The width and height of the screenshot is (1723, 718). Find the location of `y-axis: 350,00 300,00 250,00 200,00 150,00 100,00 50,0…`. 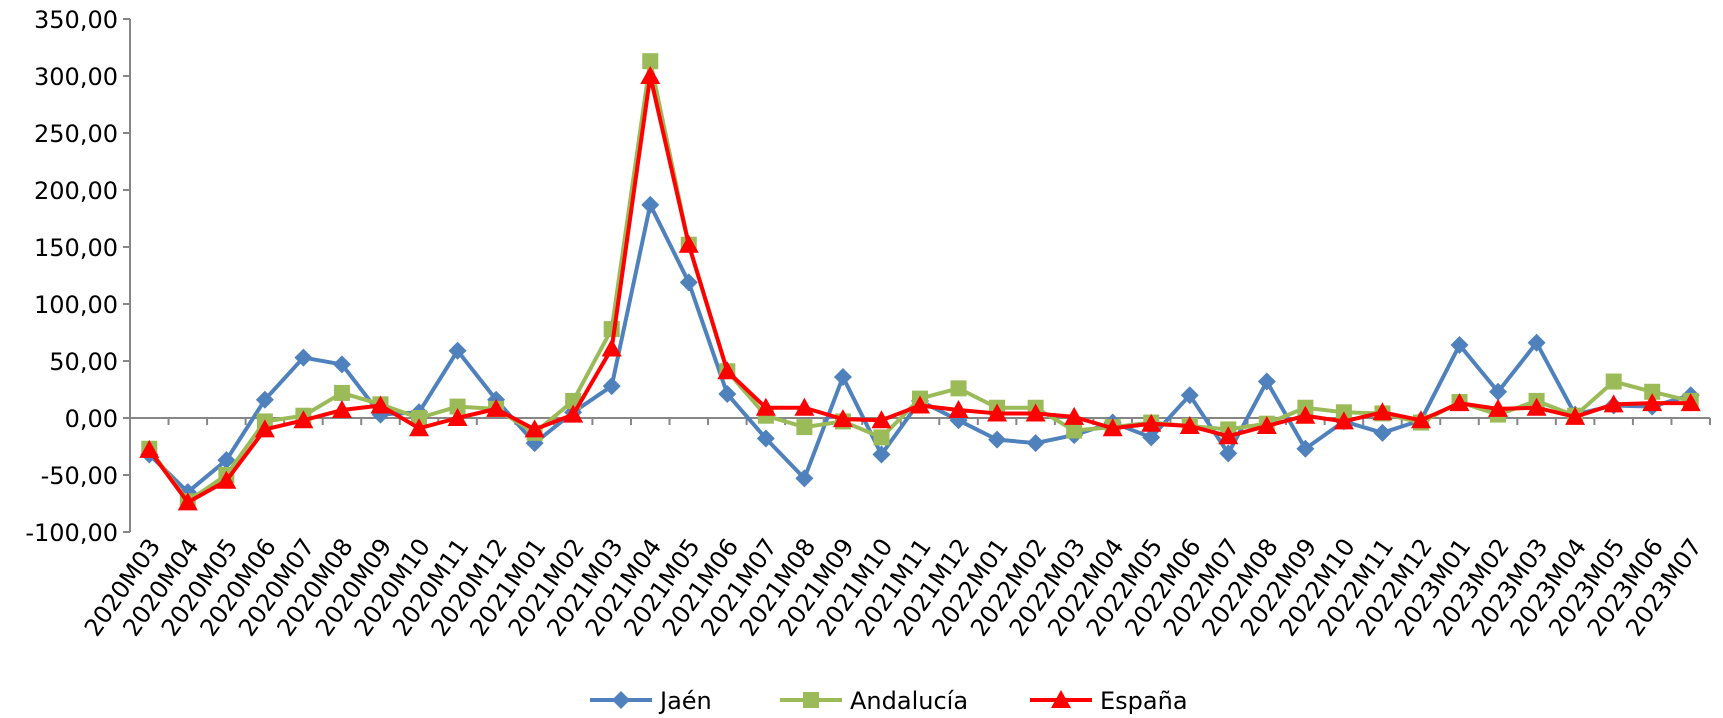

y-axis: 350,00 300,00 250,00 200,00 150,00 100,00 50,0… is located at coordinates (78, 276).